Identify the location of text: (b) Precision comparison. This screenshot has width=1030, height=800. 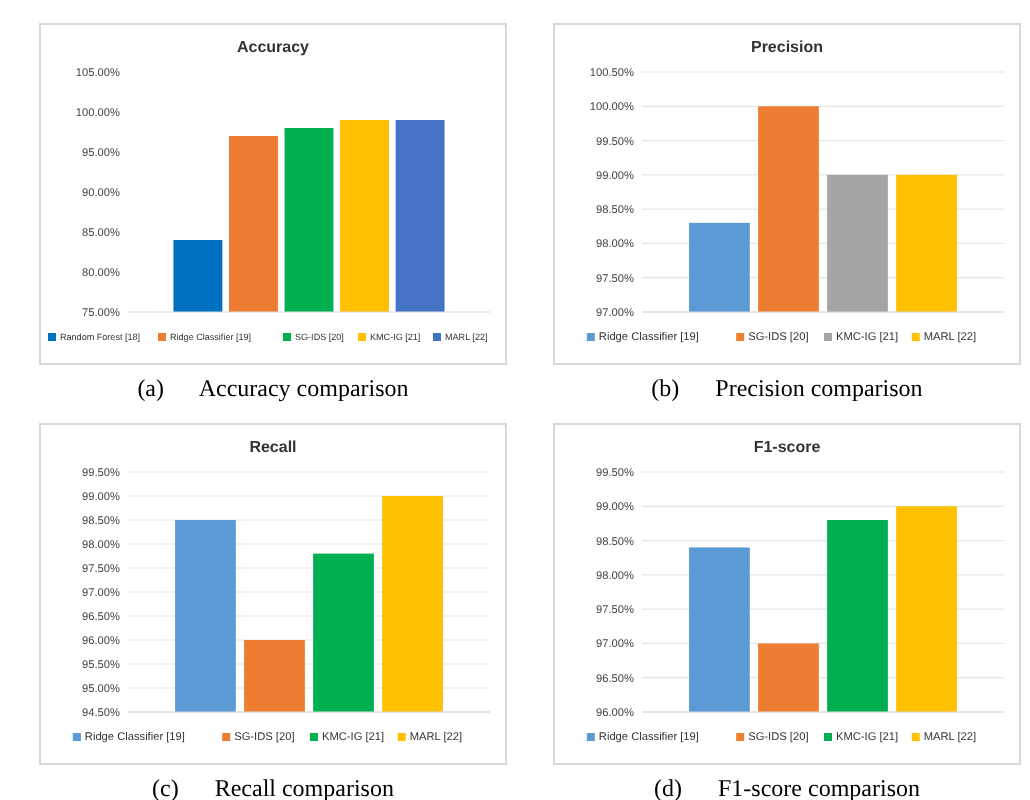
(787, 388).